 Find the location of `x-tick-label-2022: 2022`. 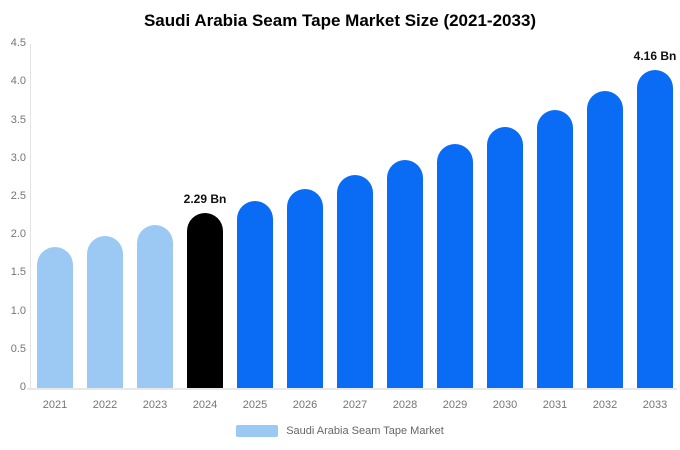

x-tick-label-2022: 2022 is located at coordinates (105, 405).